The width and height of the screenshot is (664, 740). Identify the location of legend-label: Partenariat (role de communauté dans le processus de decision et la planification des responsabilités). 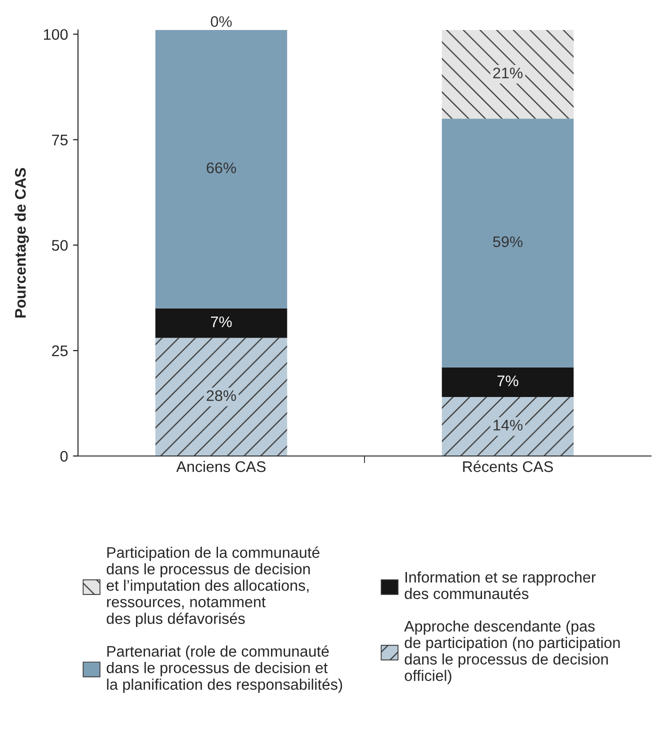
(224, 669).